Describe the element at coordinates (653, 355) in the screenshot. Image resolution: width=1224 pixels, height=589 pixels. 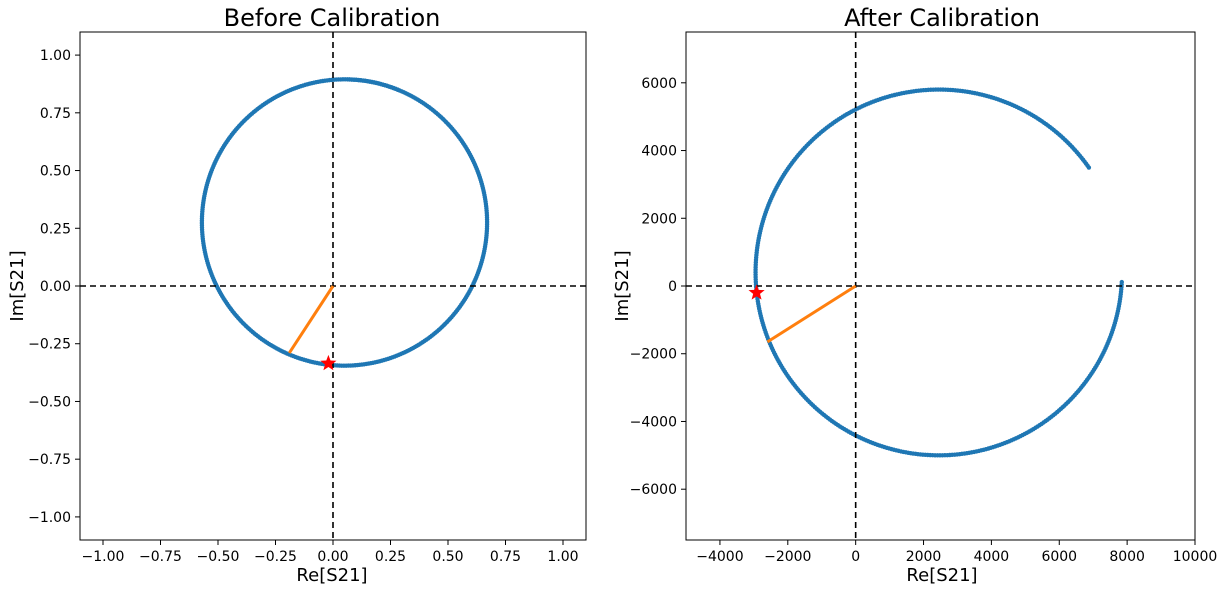
I see `y-tick-label: −2000` at that location.